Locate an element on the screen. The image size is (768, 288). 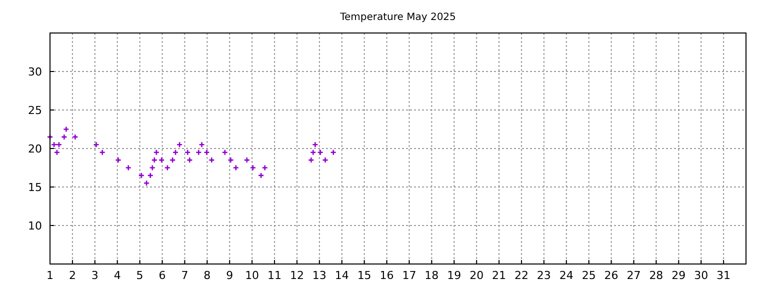
x-tick-label: 24 is located at coordinates (566, 275).